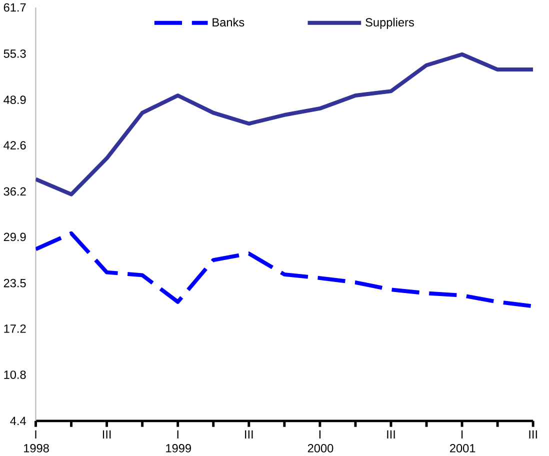  What do you see at coordinates (15, 237) in the screenshot?
I see `y-tick-label: 29.9` at bounding box center [15, 237].